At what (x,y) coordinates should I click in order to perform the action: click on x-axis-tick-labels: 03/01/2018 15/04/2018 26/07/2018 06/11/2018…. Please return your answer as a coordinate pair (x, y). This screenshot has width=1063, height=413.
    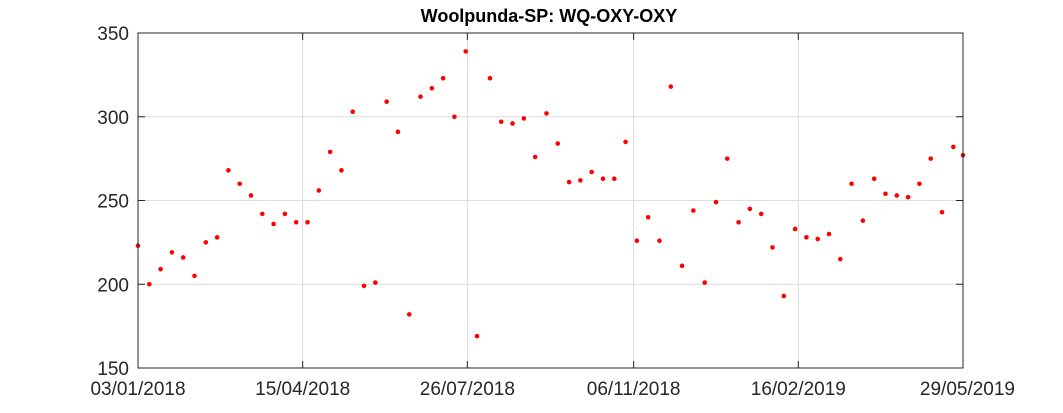
    Looking at the image, I should click on (552, 389).